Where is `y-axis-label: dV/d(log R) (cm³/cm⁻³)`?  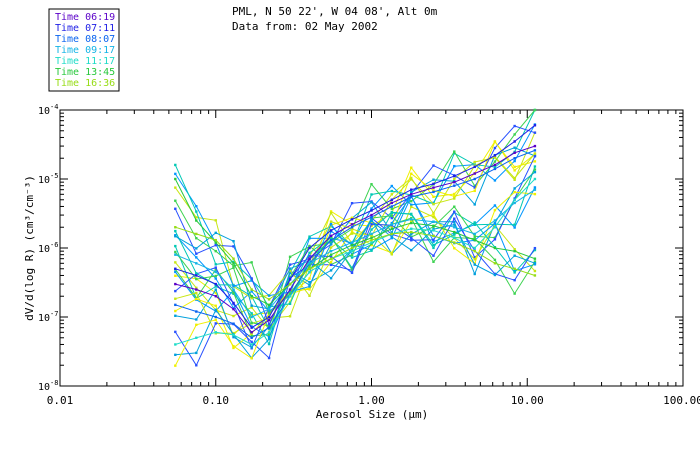
y-axis-label: dV/d(log R) (cm³/cm⁻³) is located at coordinates (29, 248).